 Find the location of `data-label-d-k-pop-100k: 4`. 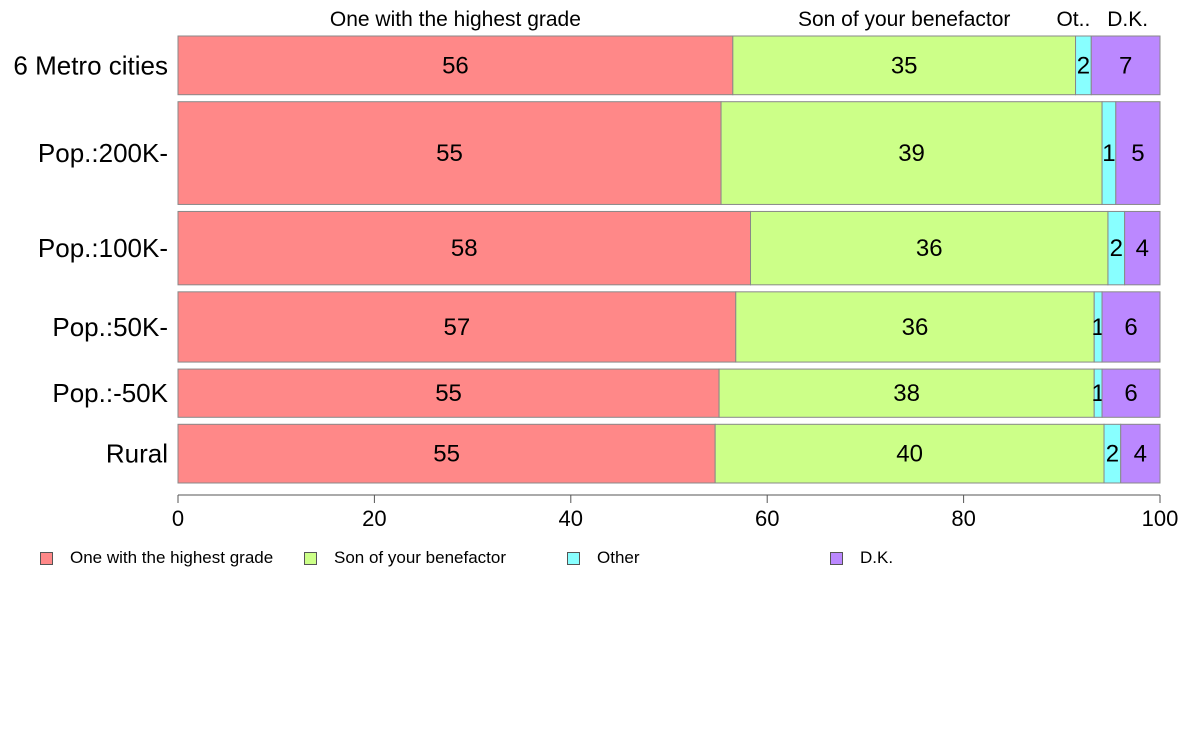

data-label-d-k-pop-100k: 4 is located at coordinates (1142, 248).